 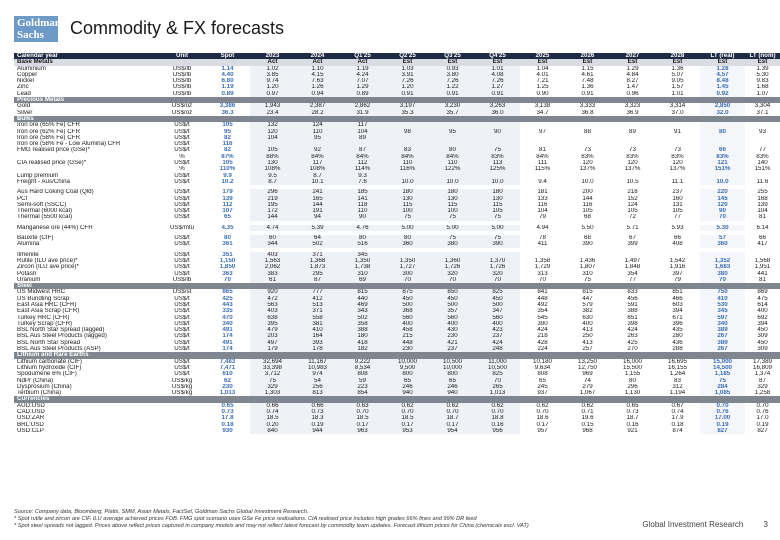 I want to click on table-cell: 1.19, so click(x=227, y=87).